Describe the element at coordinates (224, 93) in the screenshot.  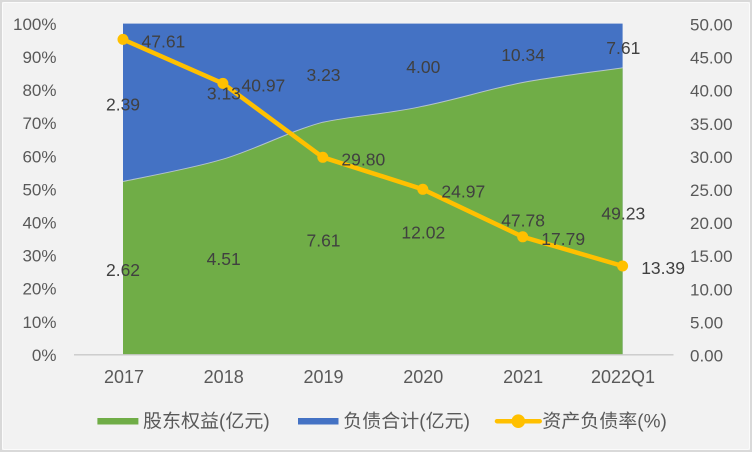
I see `svg-text: 3.13` at that location.